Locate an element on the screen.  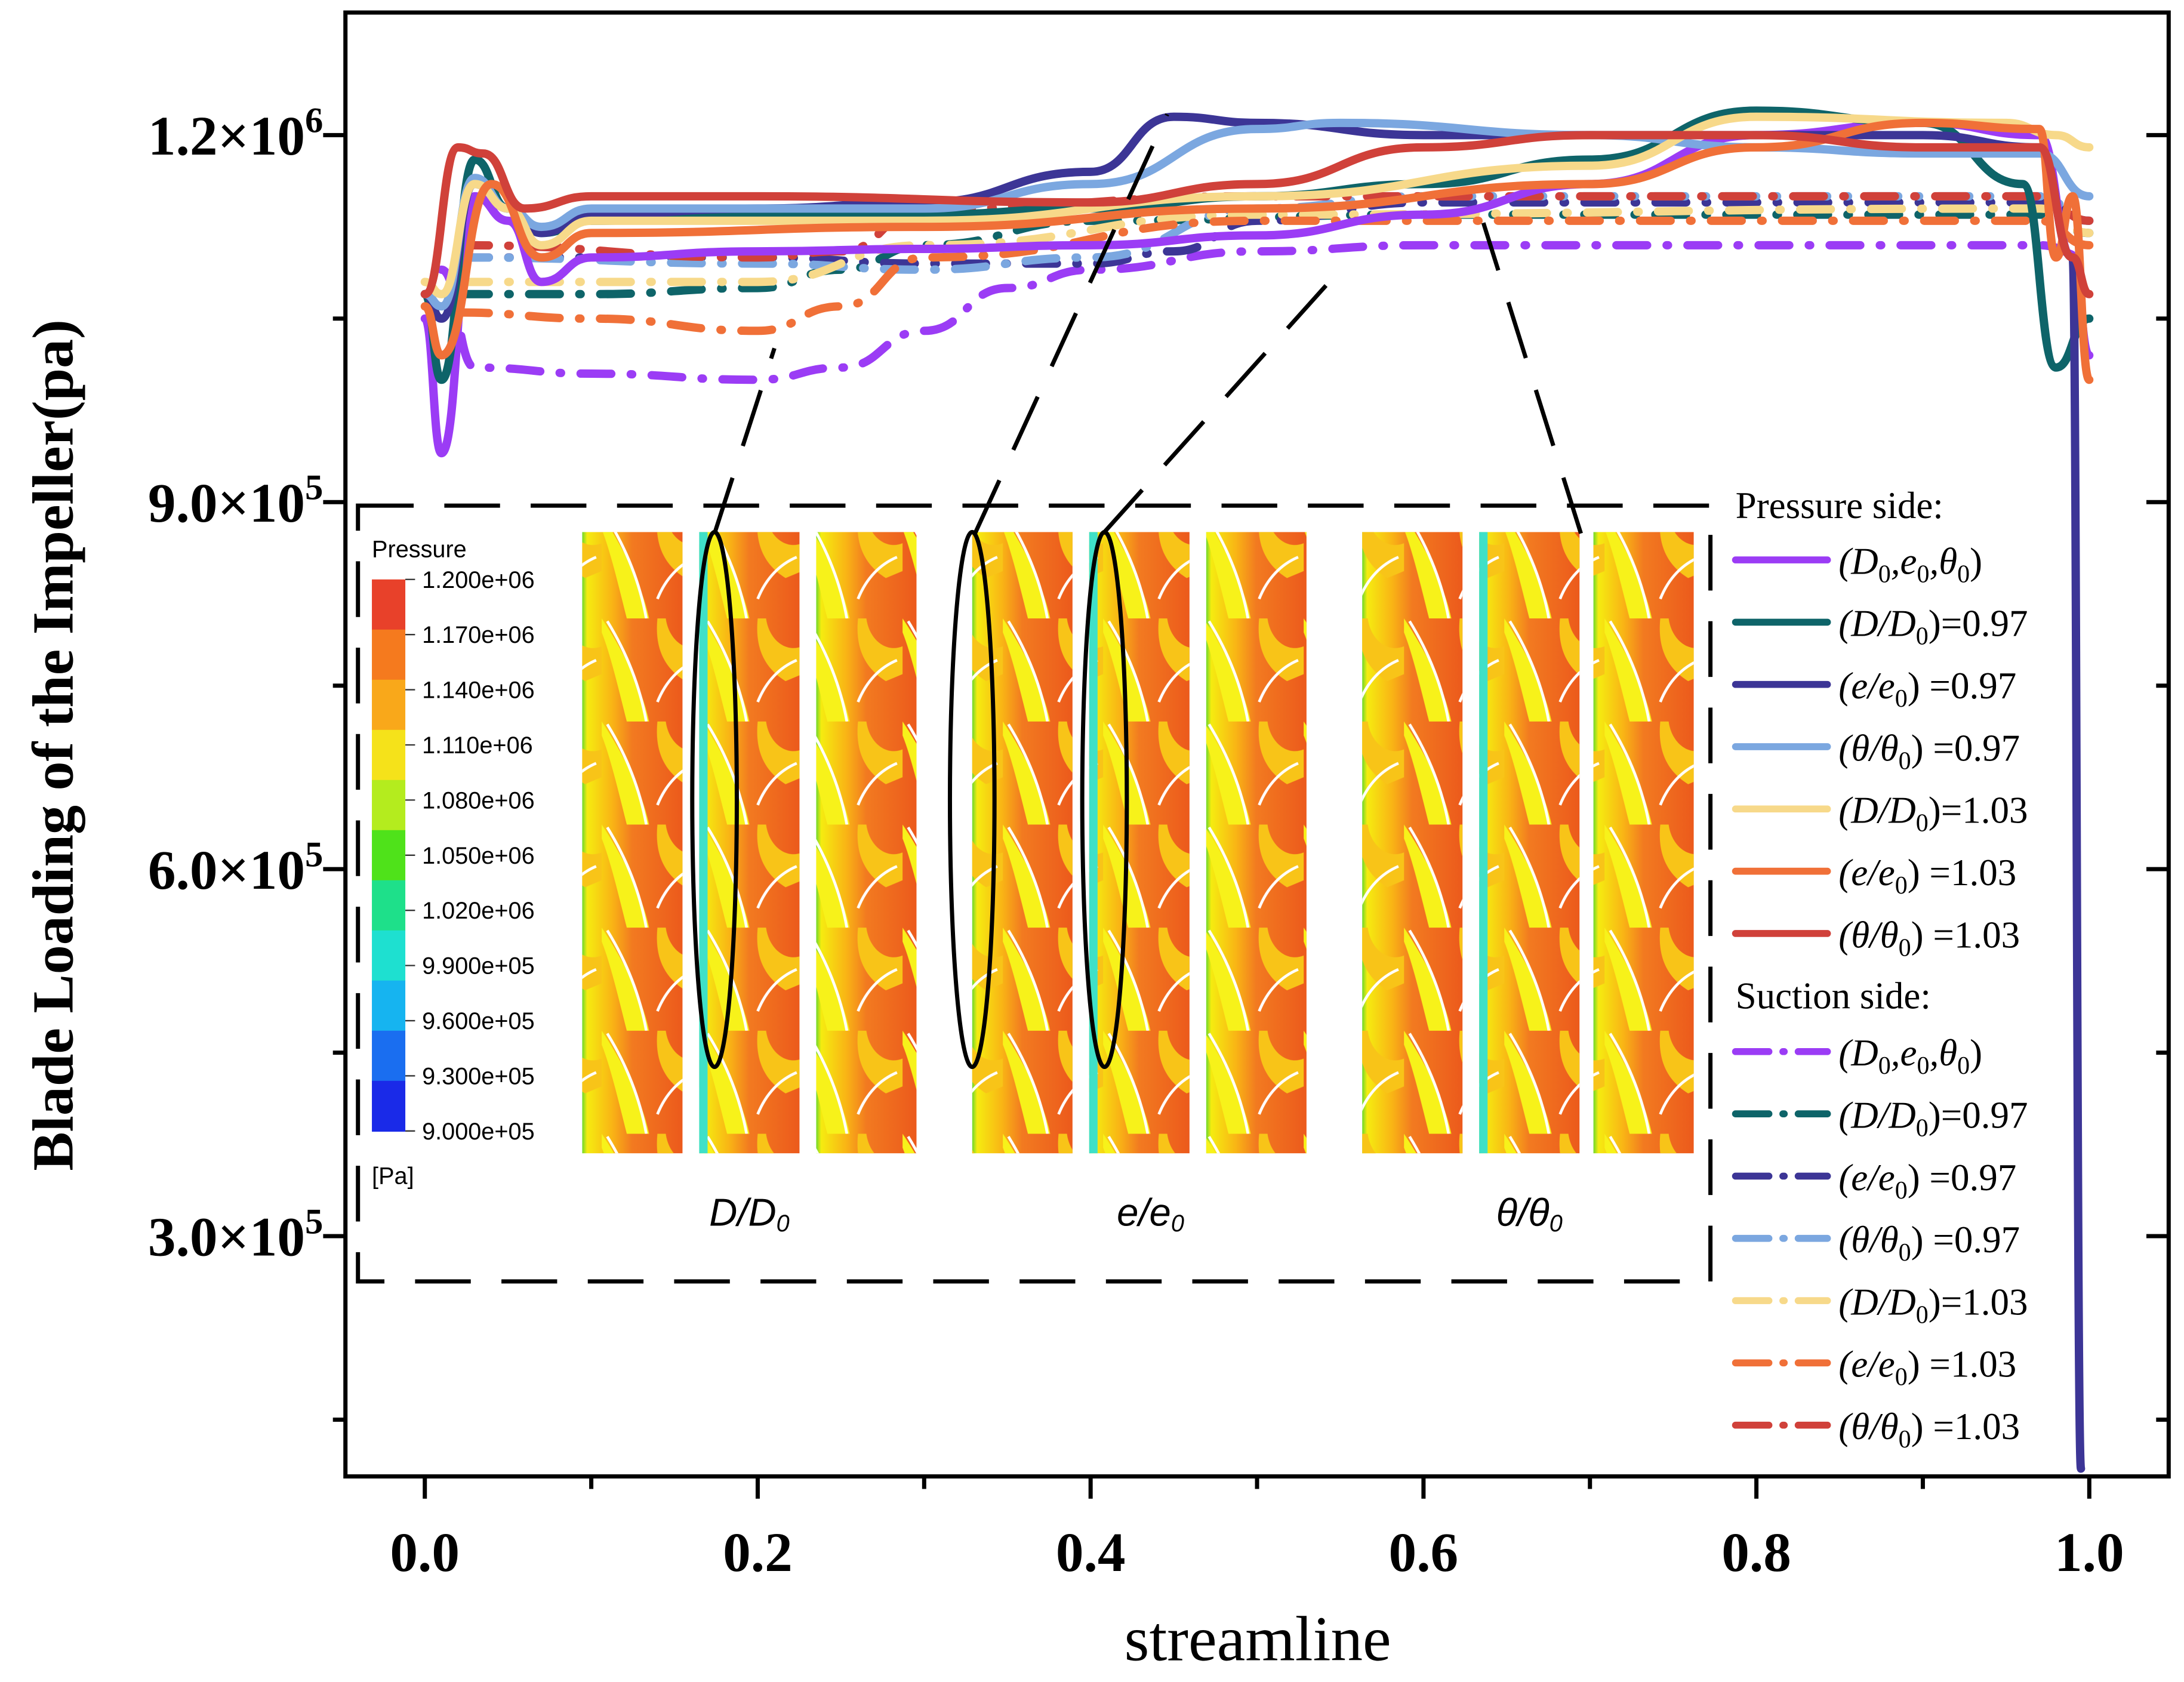
x-tick-label: 1.0 is located at coordinates (2089, 1553).